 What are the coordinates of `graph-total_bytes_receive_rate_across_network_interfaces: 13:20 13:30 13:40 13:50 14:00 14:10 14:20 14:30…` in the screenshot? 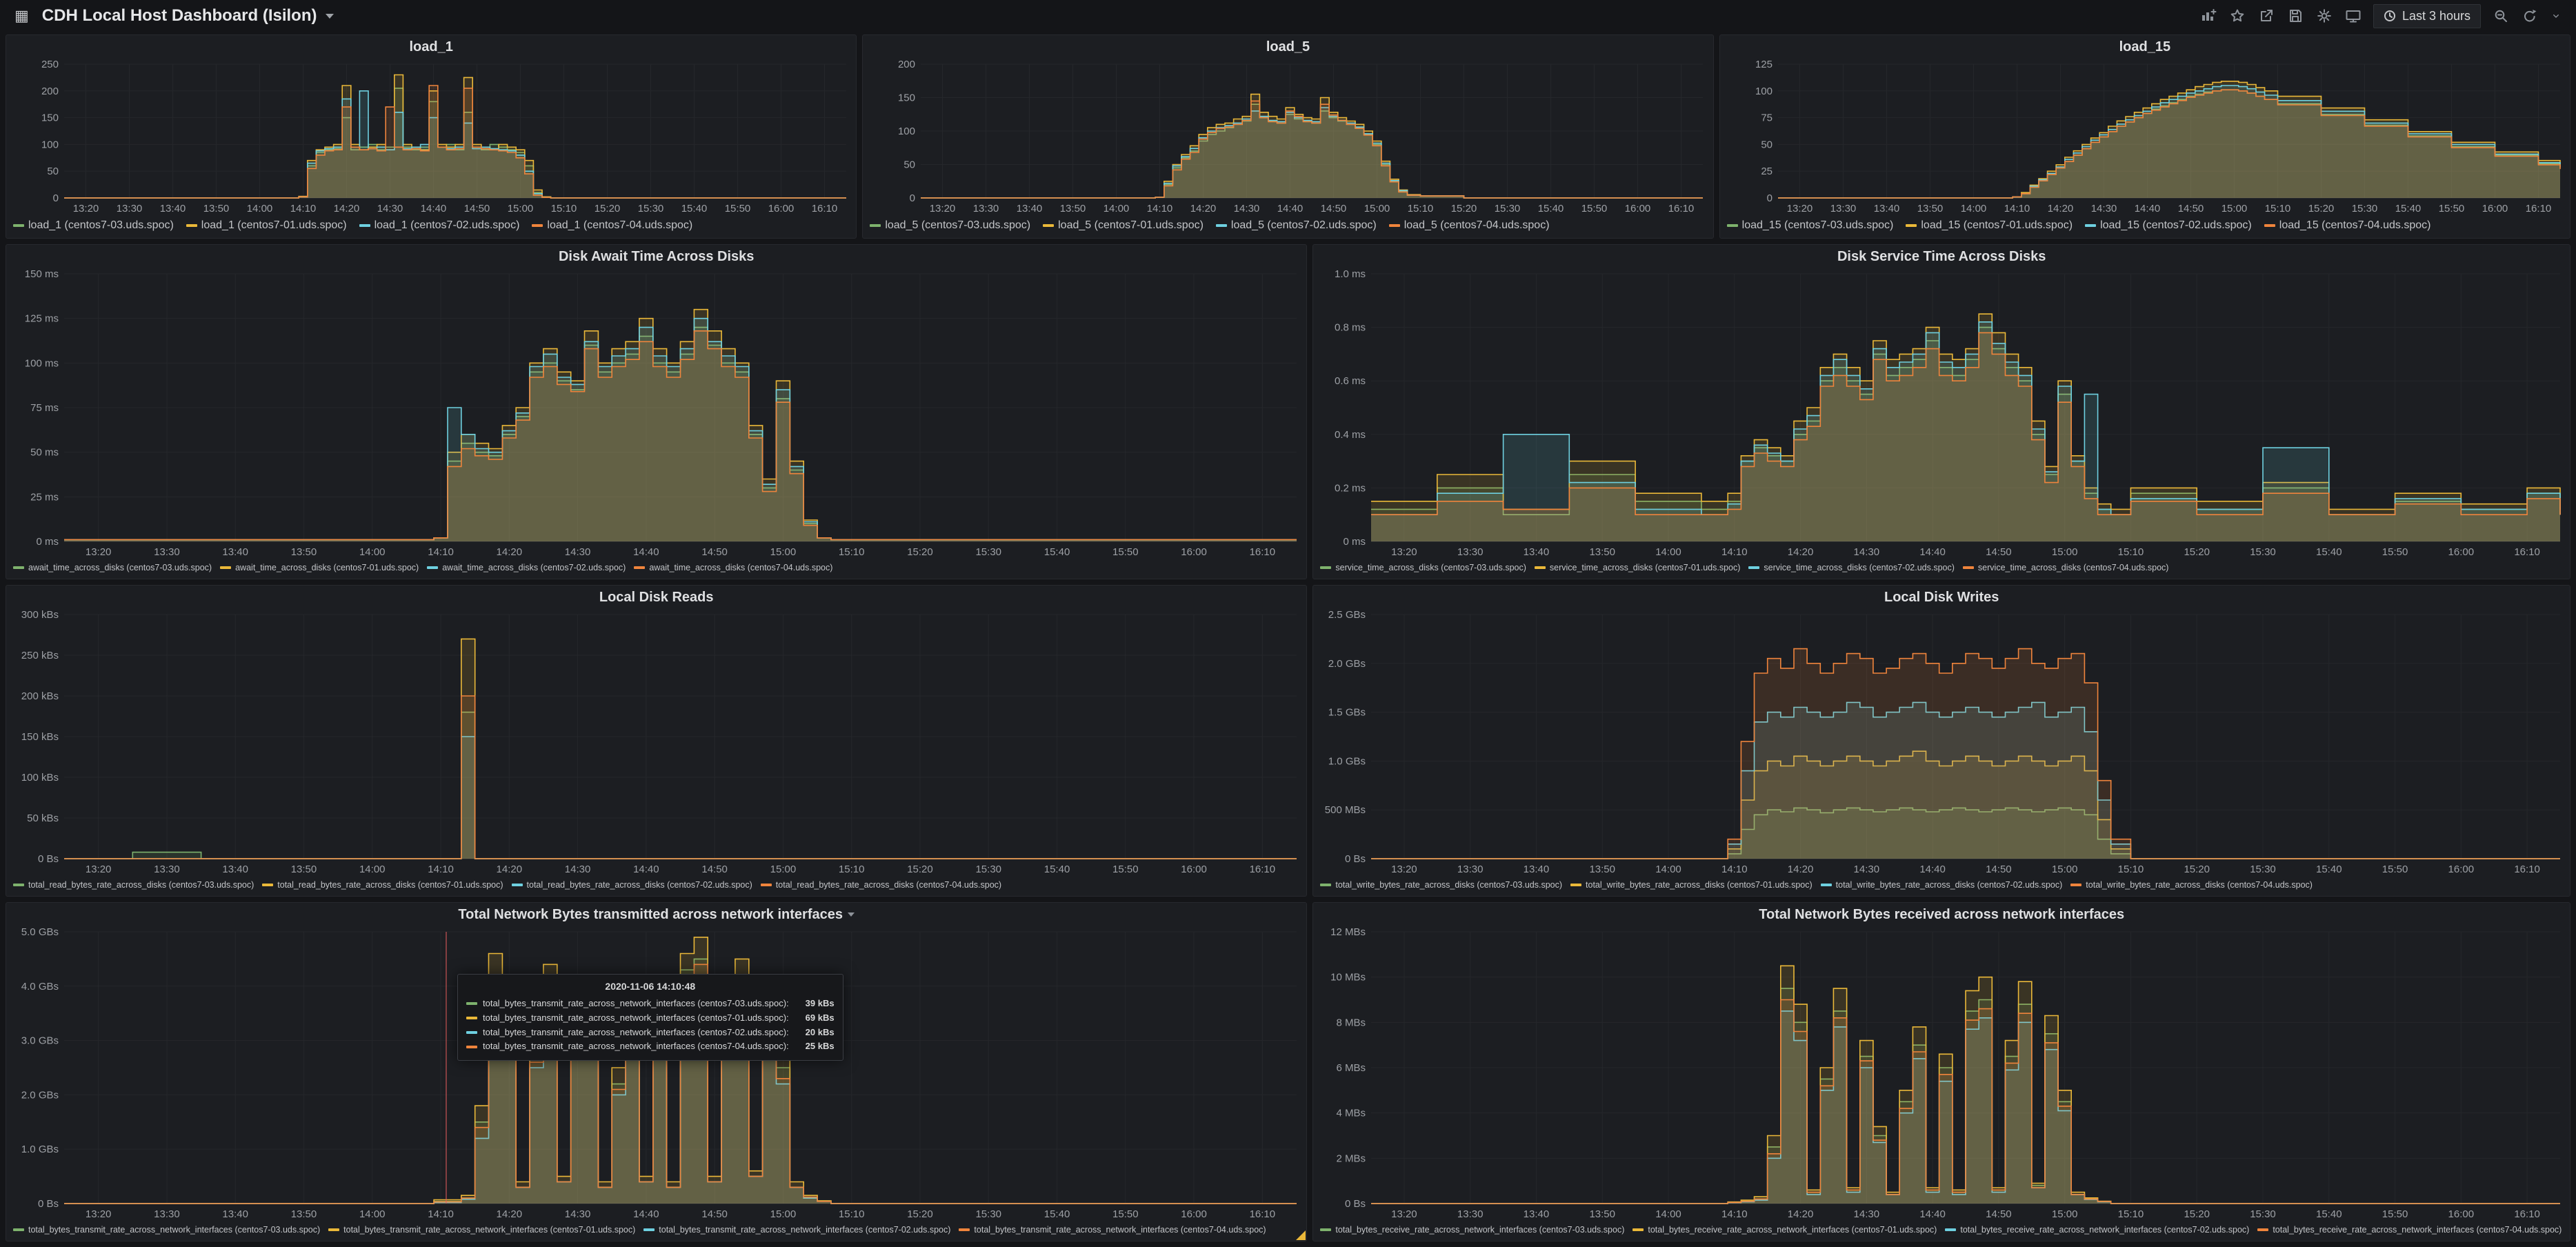 It's located at (1941, 1074).